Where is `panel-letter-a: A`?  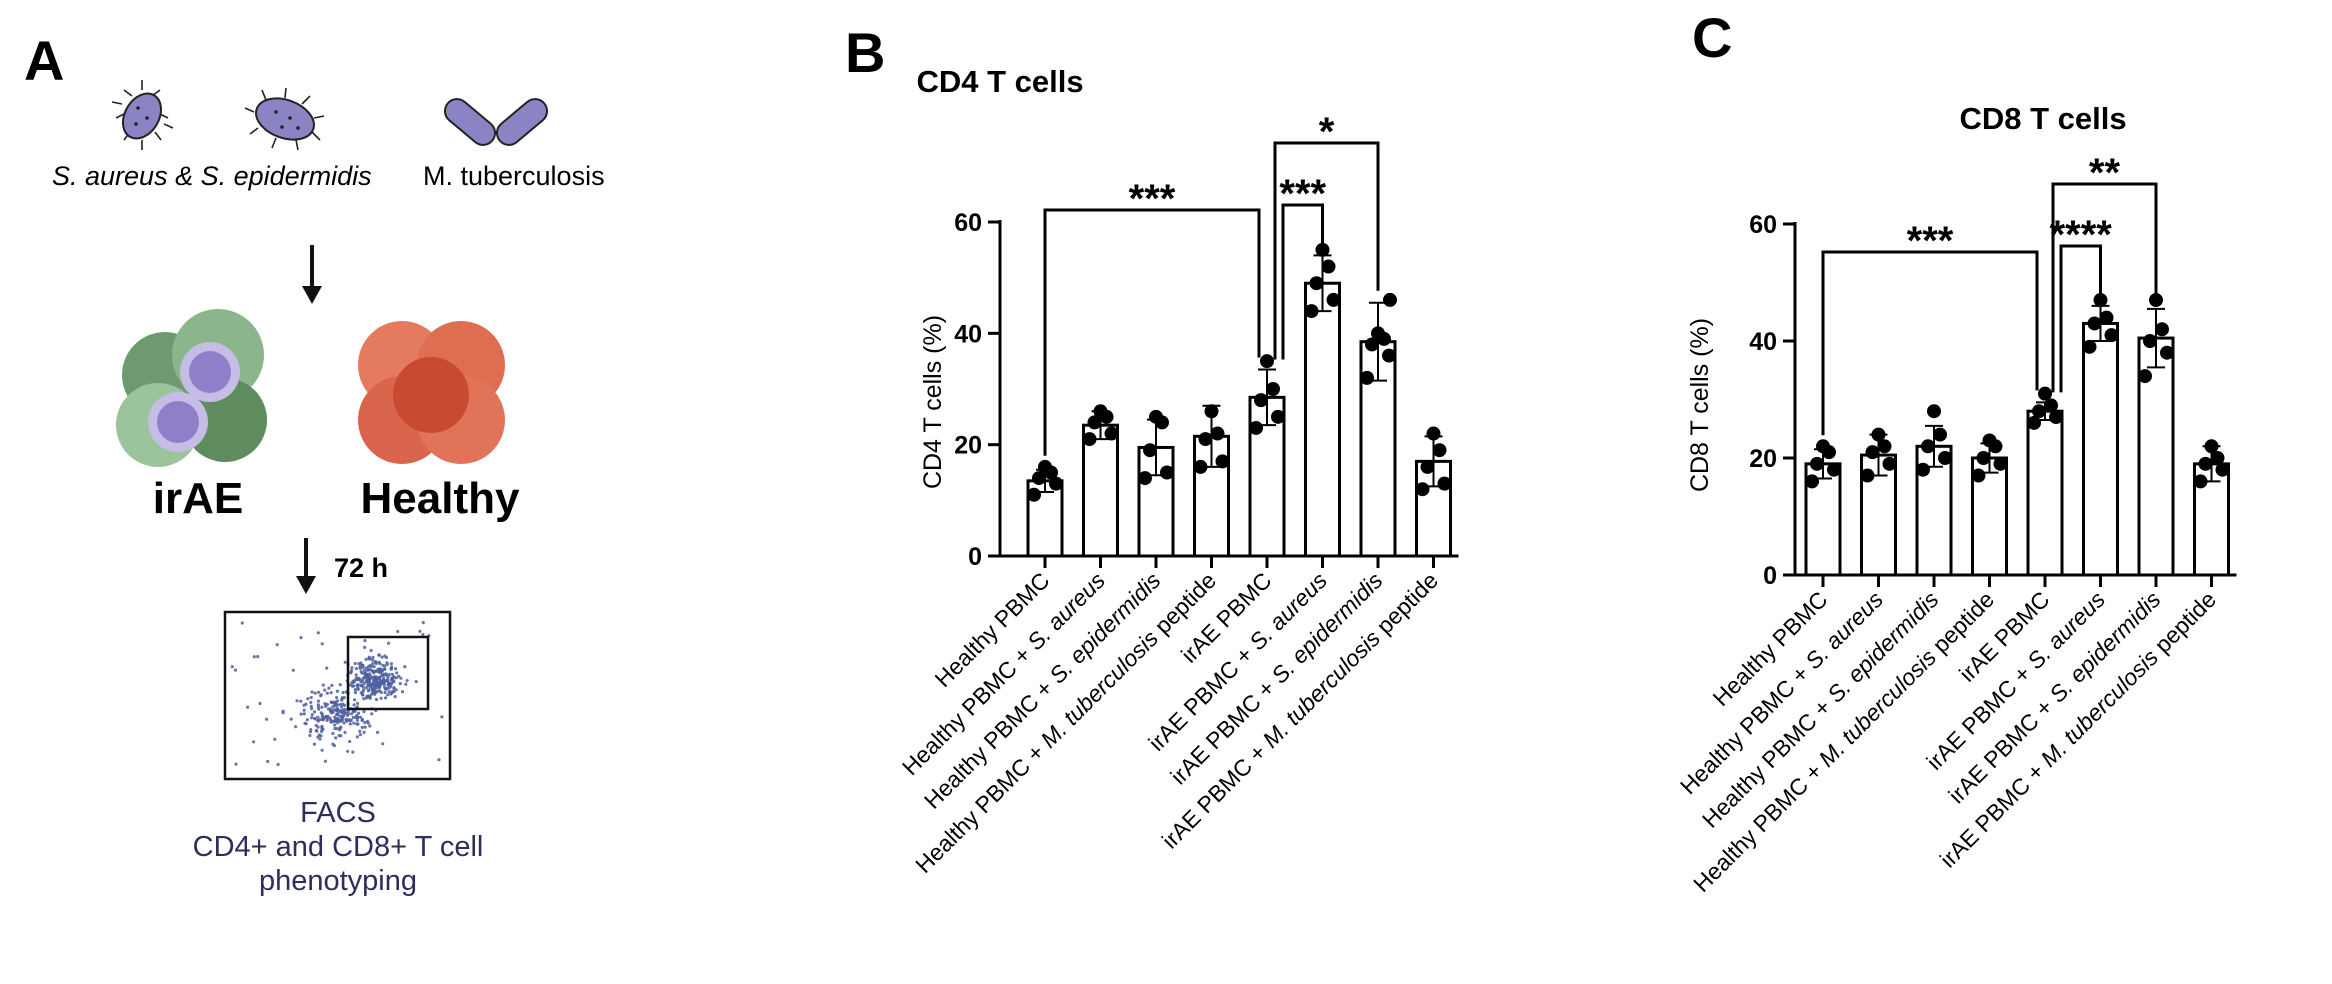 panel-letter-a: A is located at coordinates (44, 60).